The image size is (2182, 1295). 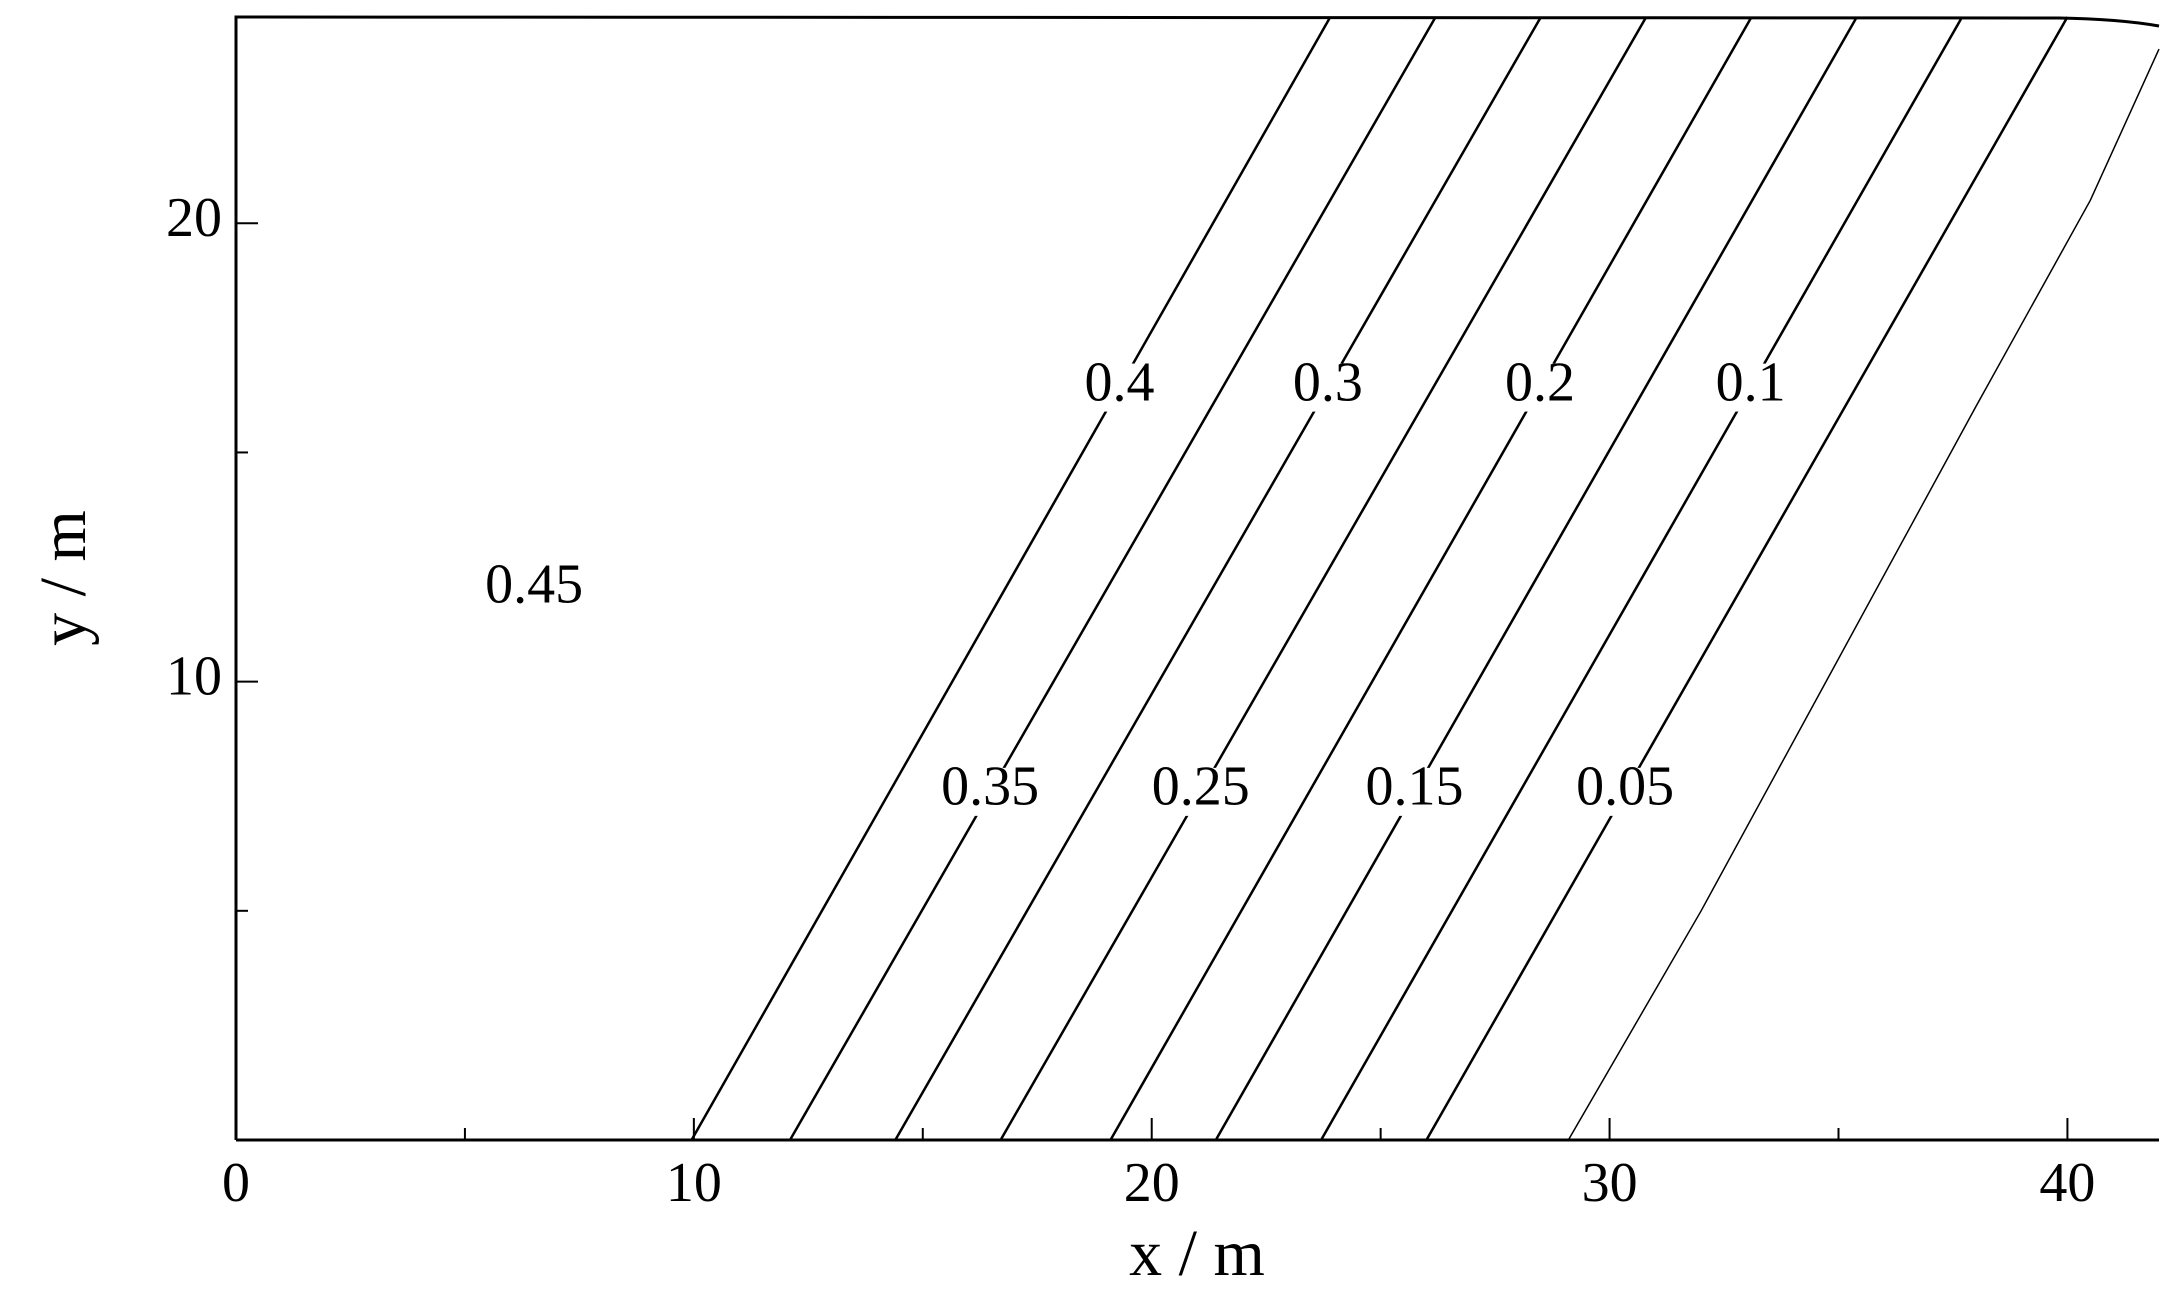 I want to click on contour-label: 0.35, so click(x=990, y=787).